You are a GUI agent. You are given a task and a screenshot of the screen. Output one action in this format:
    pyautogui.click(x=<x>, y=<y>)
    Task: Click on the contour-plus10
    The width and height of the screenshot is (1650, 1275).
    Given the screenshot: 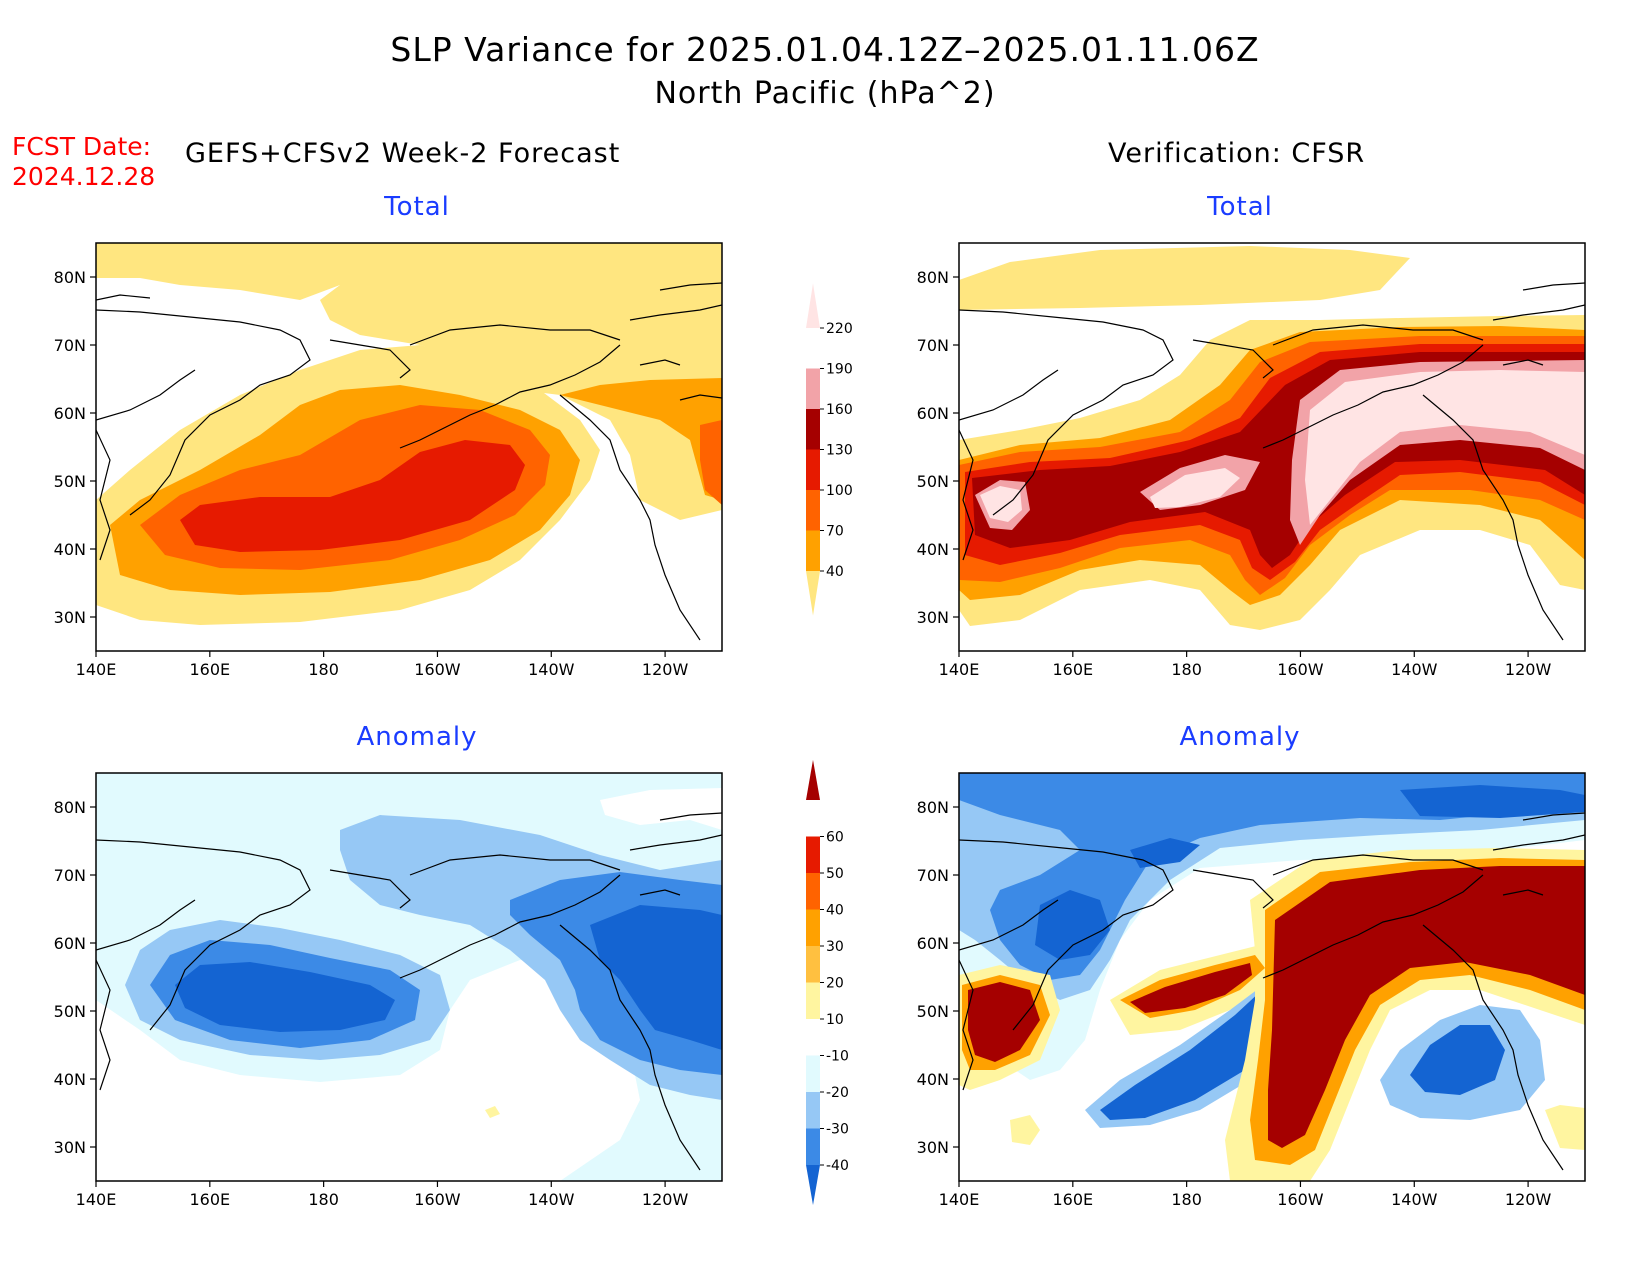 What is the action you would take?
    pyautogui.click(x=492, y=1112)
    